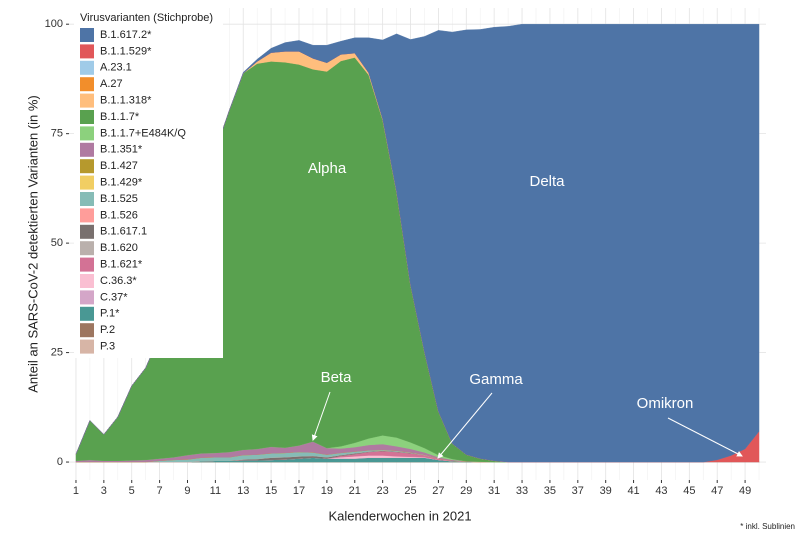 The height and width of the screenshot is (535, 800). What do you see at coordinates (494, 491) in the screenshot?
I see `x-tick-label: 31` at bounding box center [494, 491].